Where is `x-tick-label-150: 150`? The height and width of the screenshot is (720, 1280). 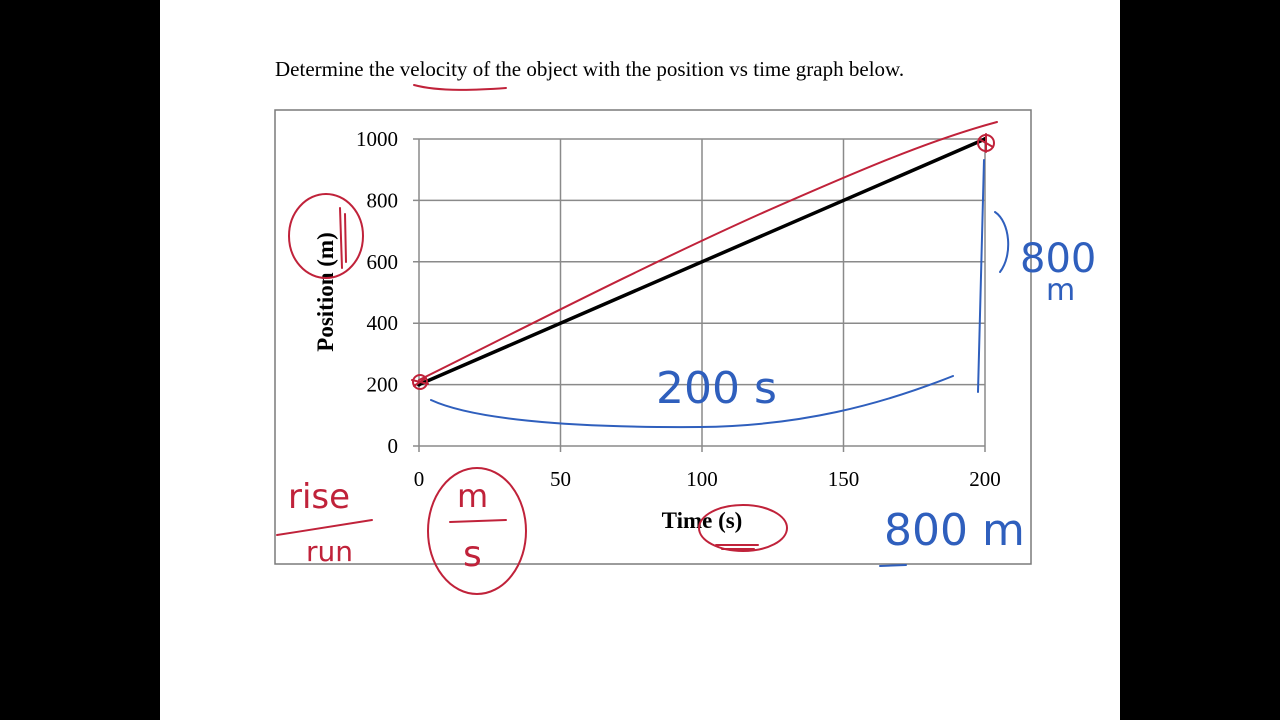
x-tick-label-150: 150 is located at coordinates (844, 479).